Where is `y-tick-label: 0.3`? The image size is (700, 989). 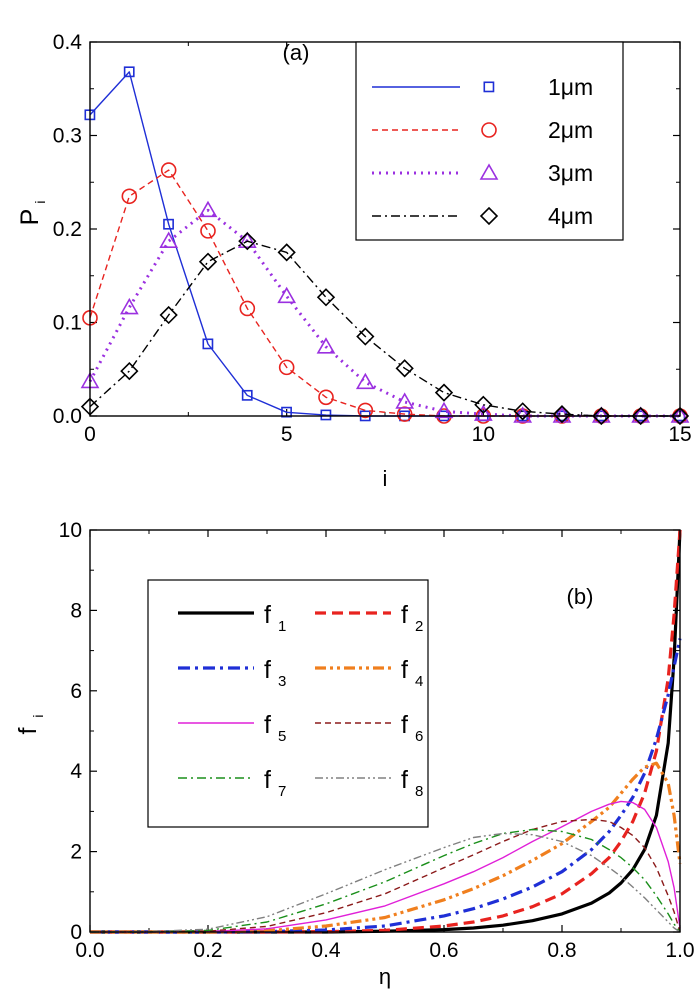
y-tick-label: 0.3 is located at coordinates (67, 136).